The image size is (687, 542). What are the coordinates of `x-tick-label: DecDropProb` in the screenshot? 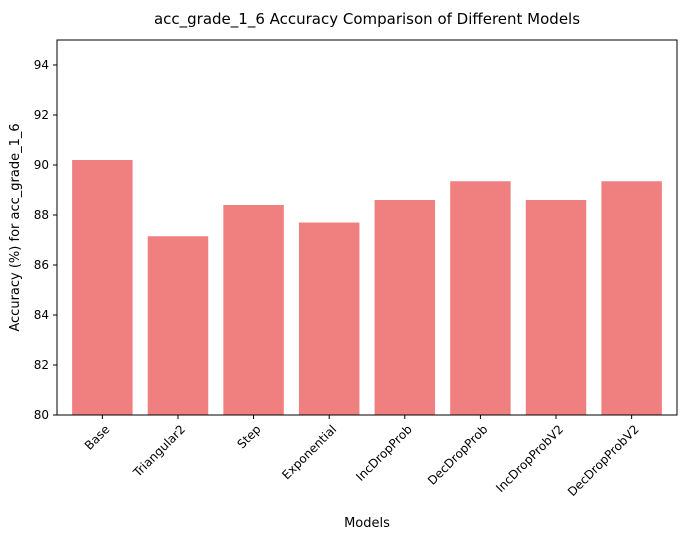 It's located at (458, 455).